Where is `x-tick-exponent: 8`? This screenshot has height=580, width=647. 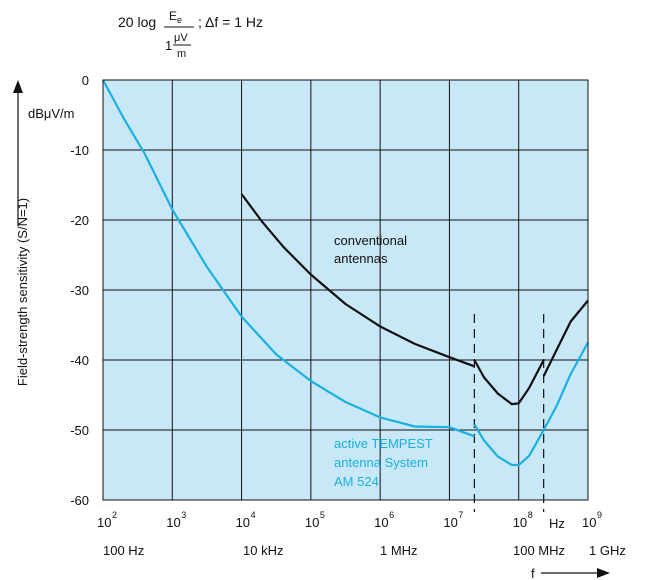
x-tick-exponent: 8 is located at coordinates (530, 515).